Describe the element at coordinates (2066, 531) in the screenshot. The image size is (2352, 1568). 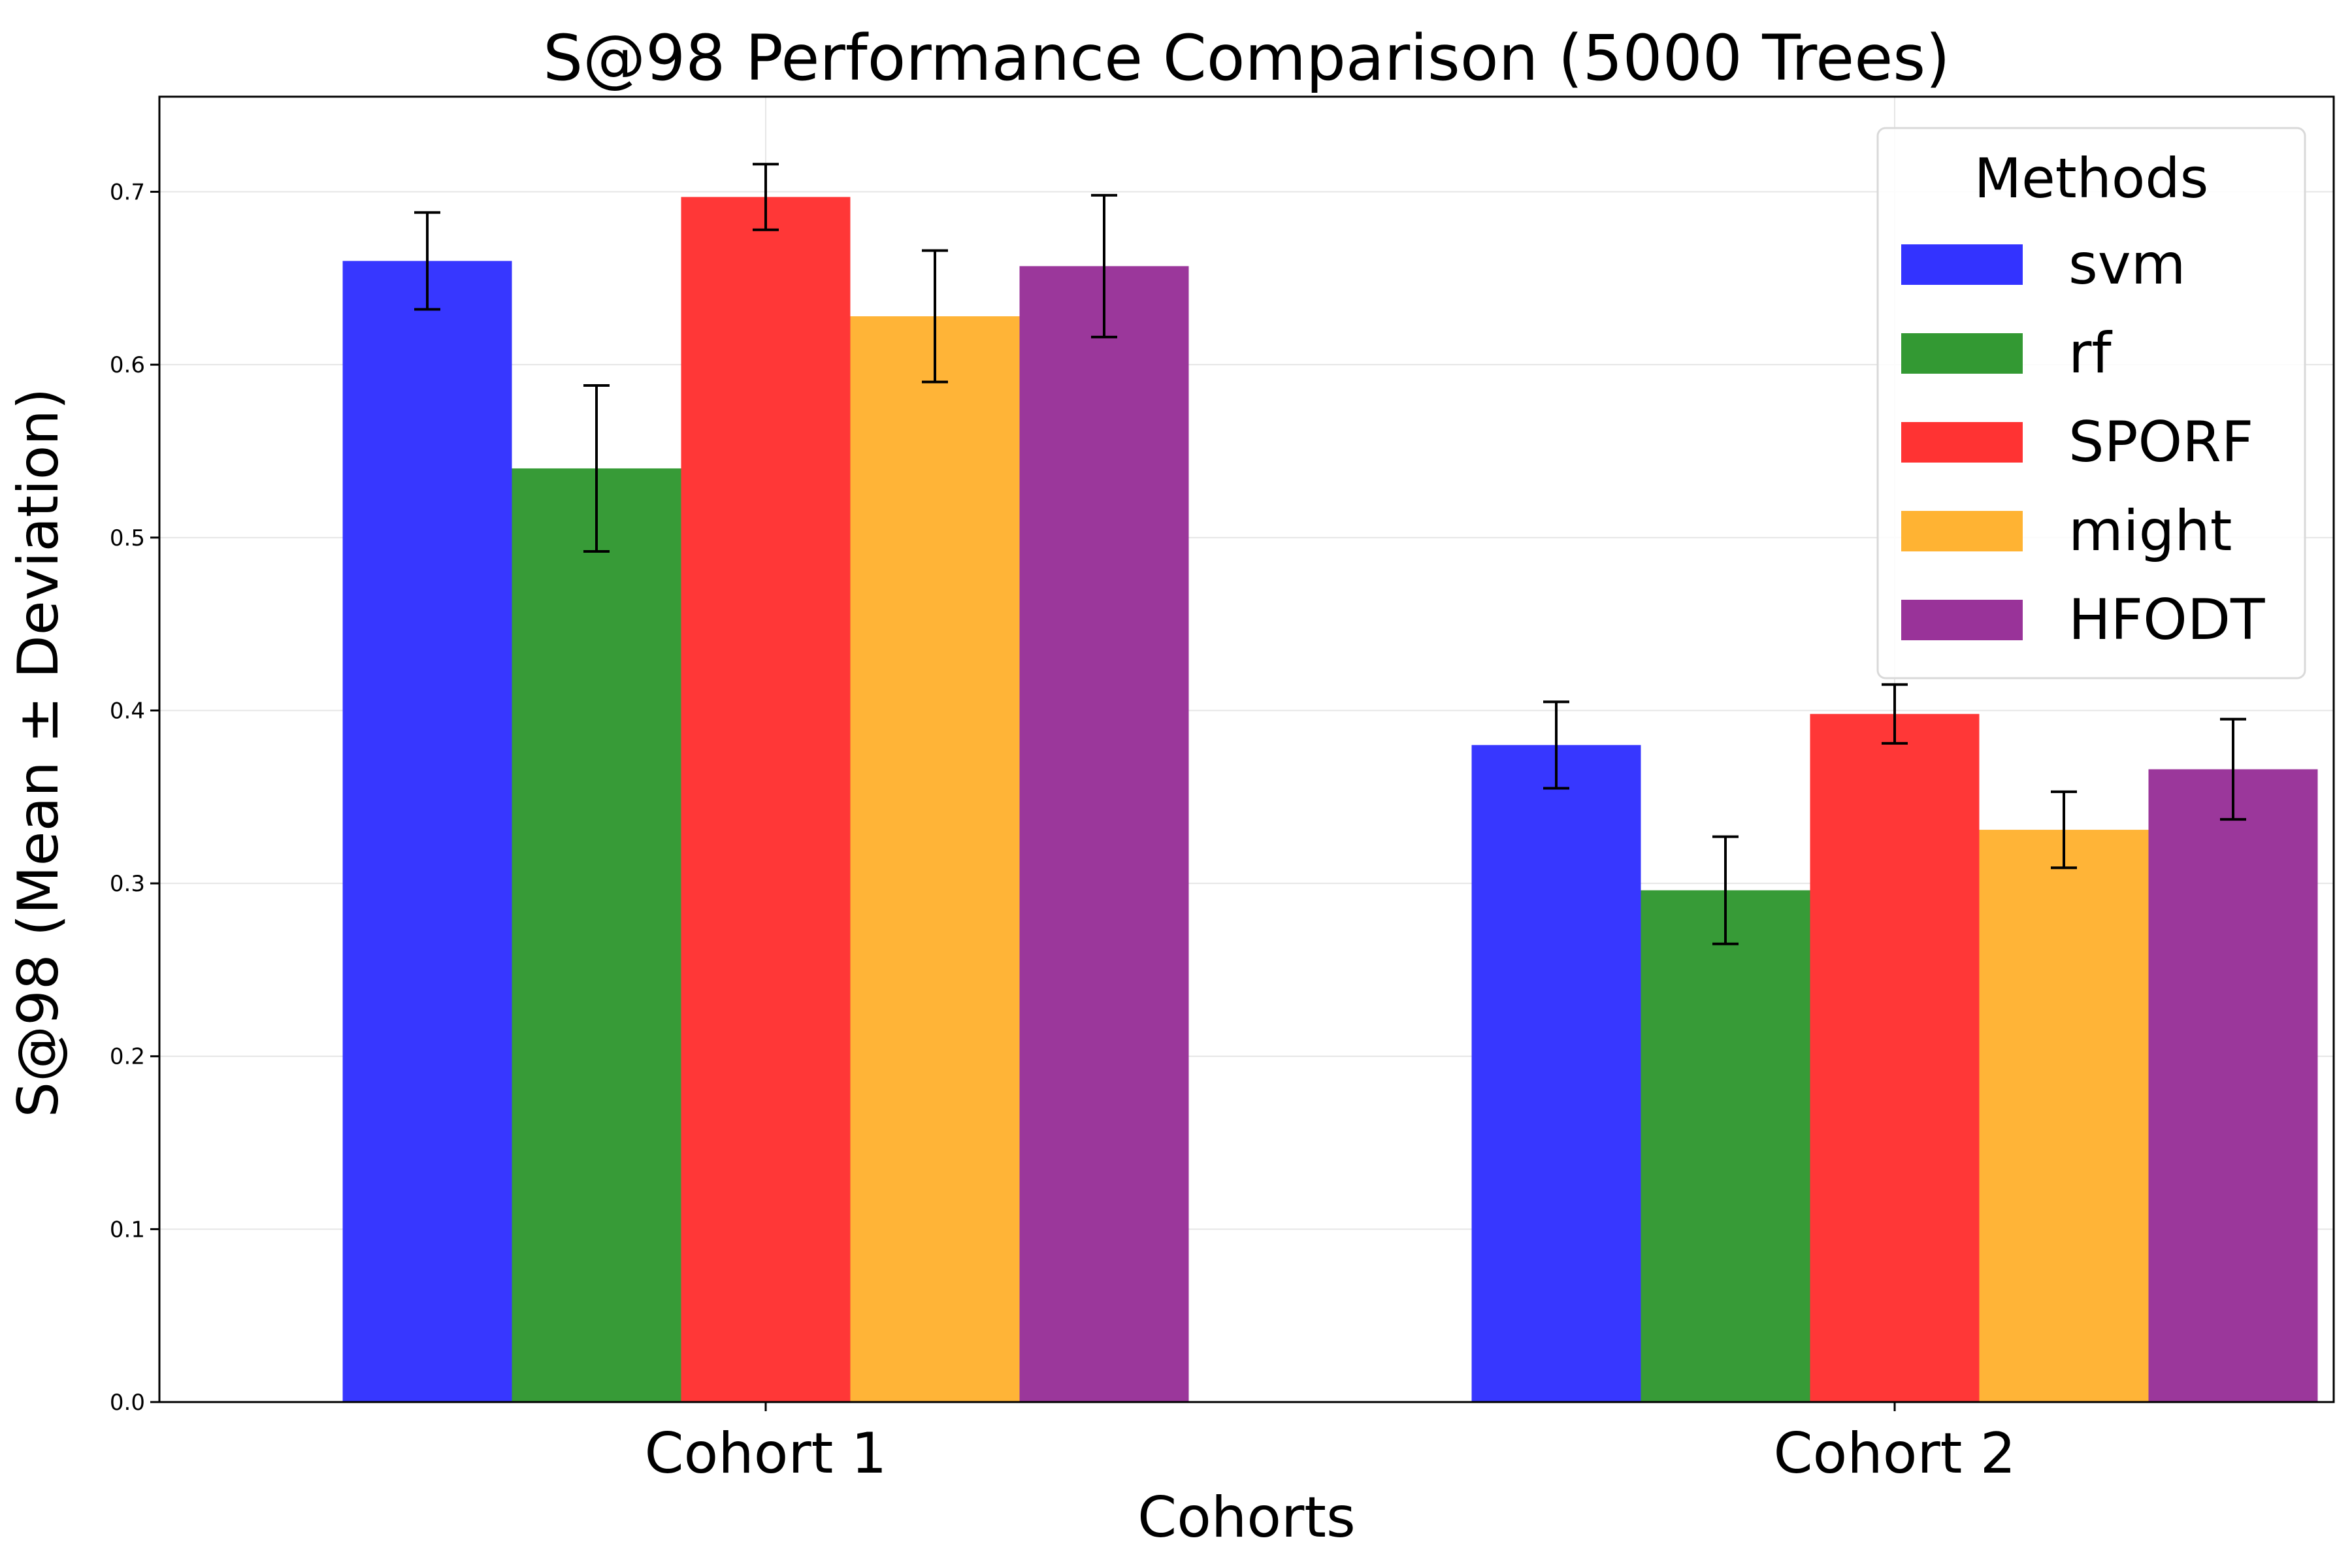
I see `legend-item-might: might` at that location.